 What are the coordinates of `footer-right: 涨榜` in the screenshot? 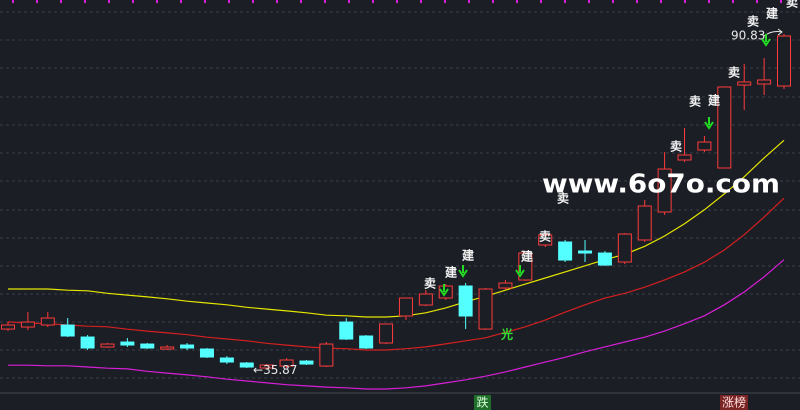 It's located at (734, 402).